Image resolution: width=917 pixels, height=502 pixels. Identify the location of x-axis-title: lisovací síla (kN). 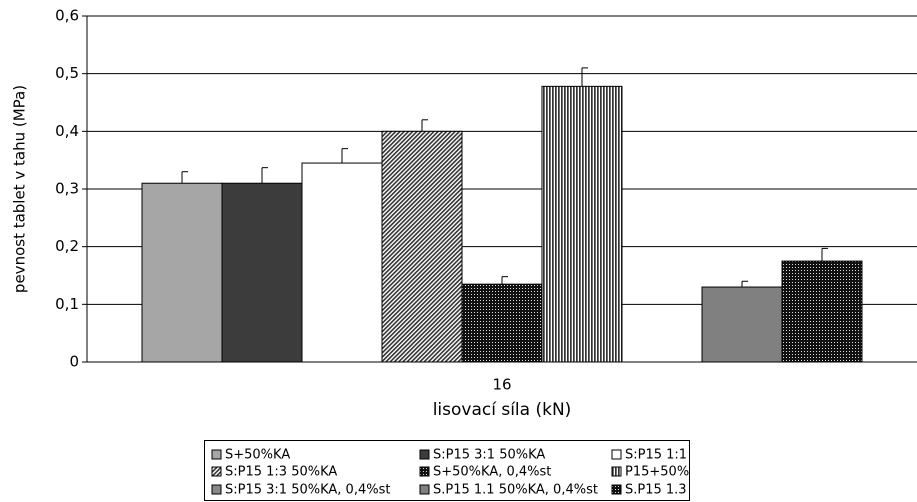
(502, 410).